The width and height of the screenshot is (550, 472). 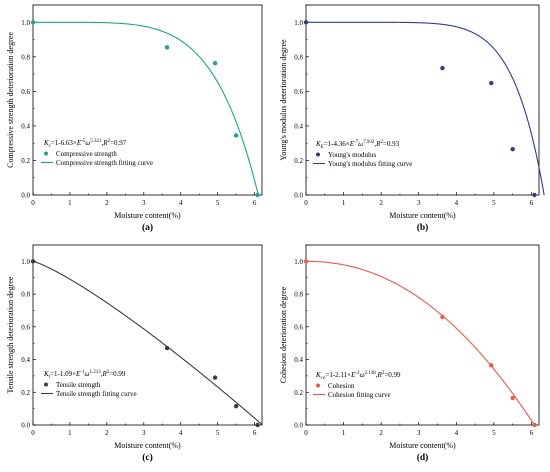 What do you see at coordinates (423, 227) in the screenshot?
I see `panel-label: (b)` at bounding box center [423, 227].